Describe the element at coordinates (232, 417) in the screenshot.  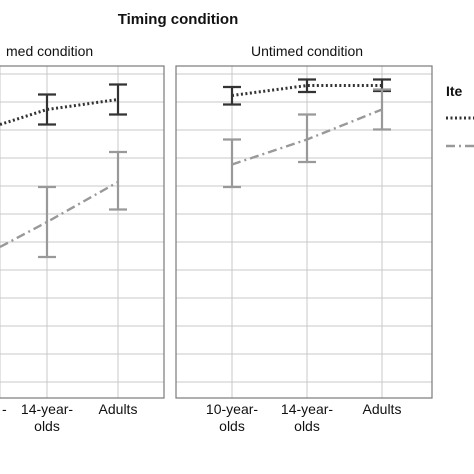
I see `x-tick-label: 10-year-olds` at that location.